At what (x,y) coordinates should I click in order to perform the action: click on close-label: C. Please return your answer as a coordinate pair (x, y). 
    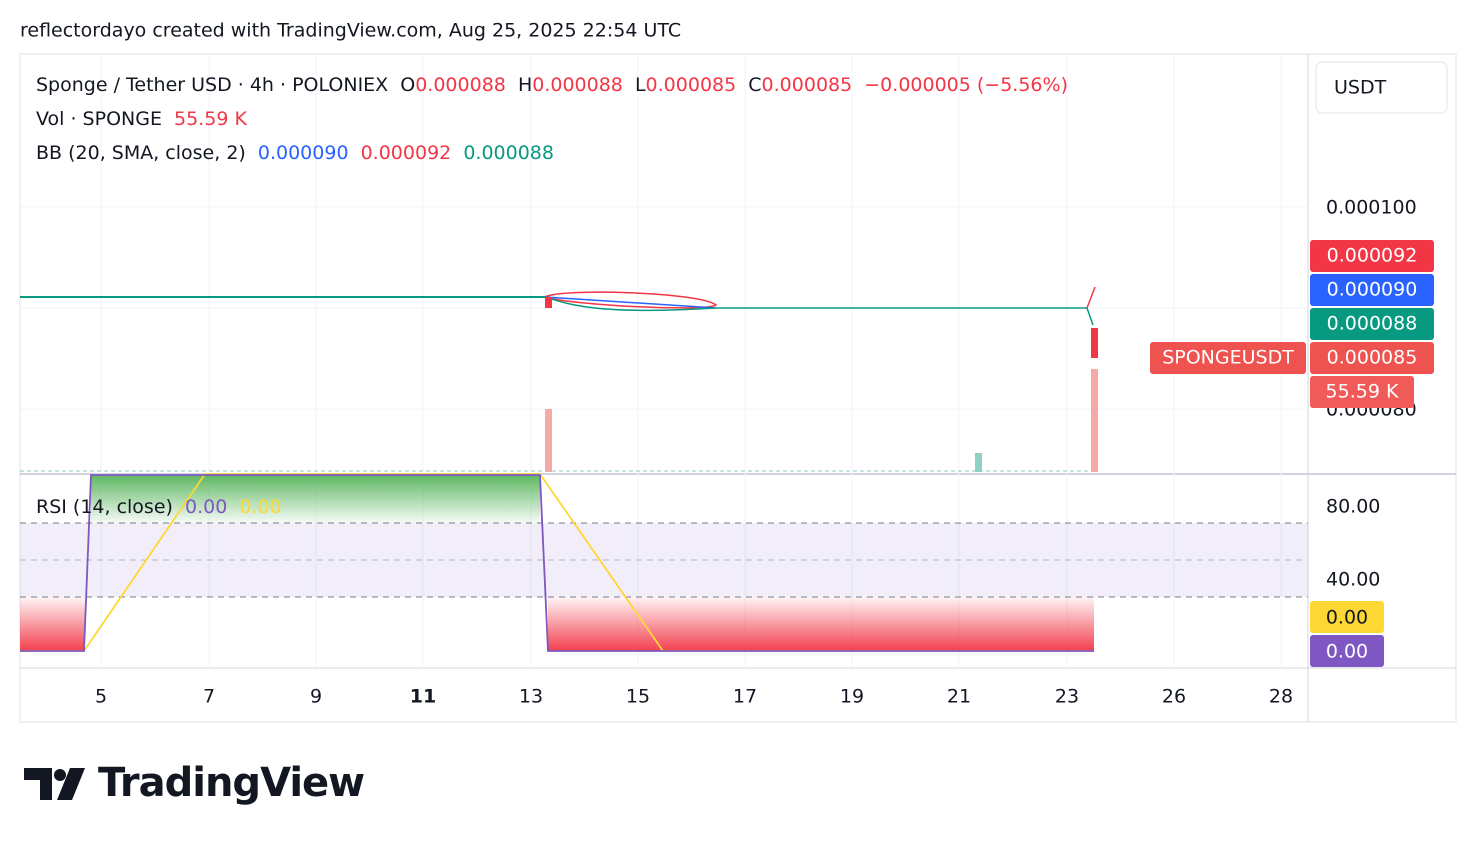
    Looking at the image, I should click on (754, 85).